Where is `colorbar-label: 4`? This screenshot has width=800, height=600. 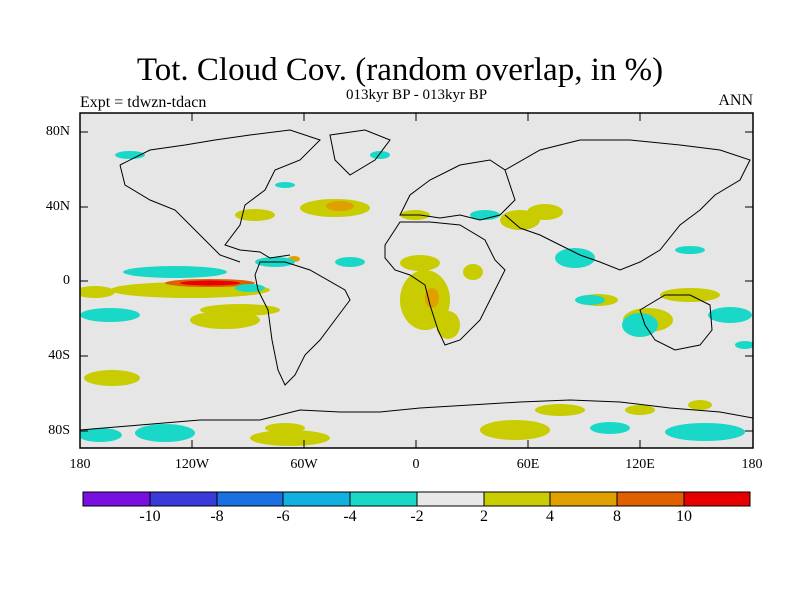 colorbar-label: 4 is located at coordinates (550, 516).